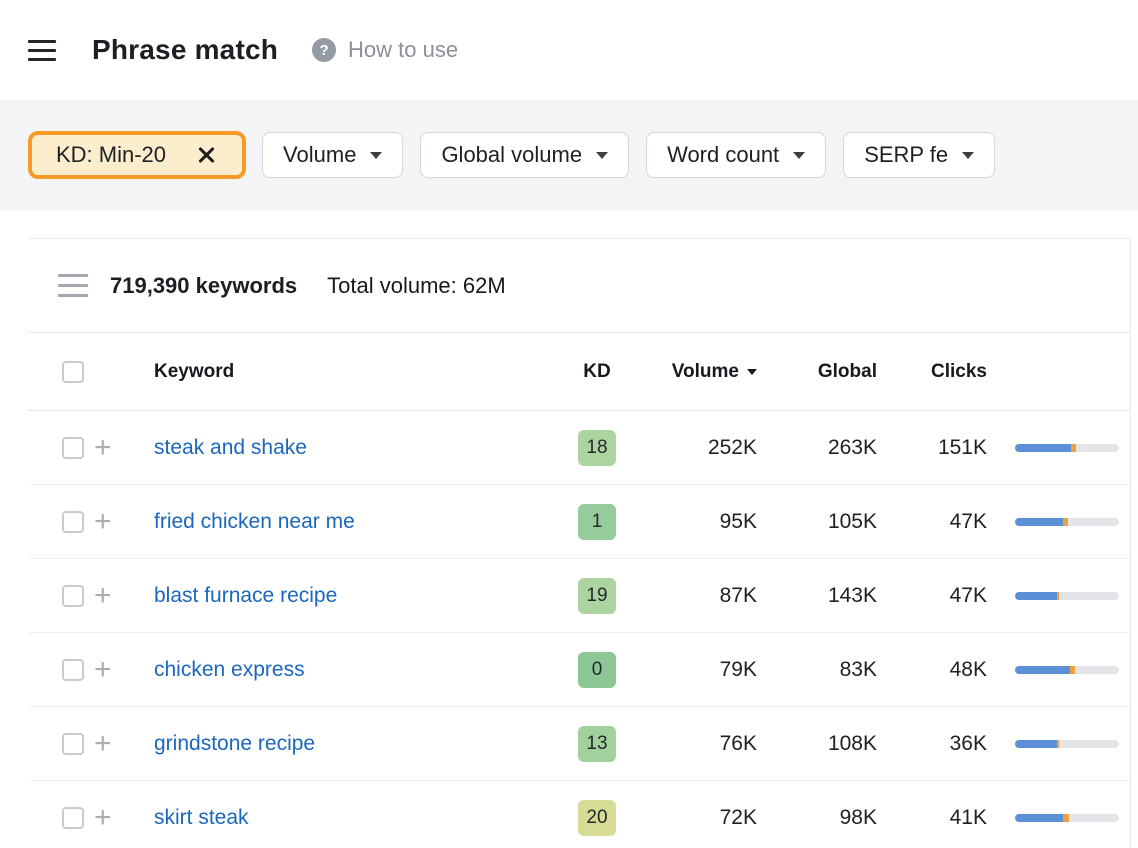 The height and width of the screenshot is (848, 1138). What do you see at coordinates (235, 743) in the screenshot?
I see `keyword-link: grindstone recipe` at bounding box center [235, 743].